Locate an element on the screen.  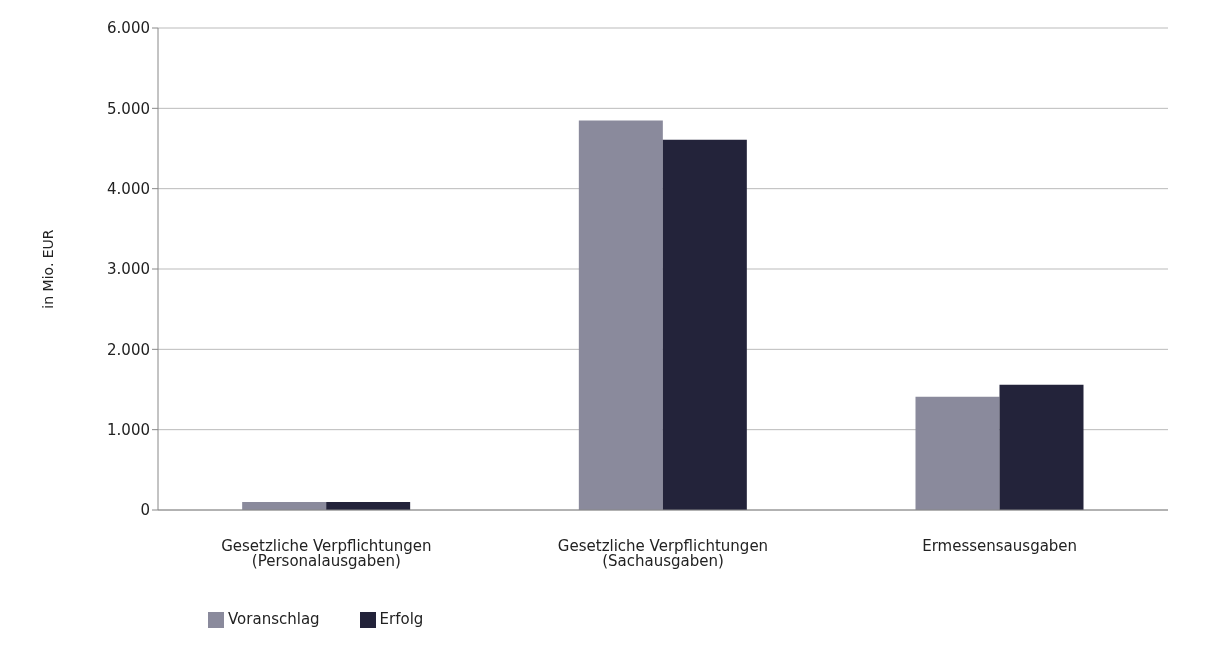
y-tick-label: 5.000 is located at coordinates (128, 108).